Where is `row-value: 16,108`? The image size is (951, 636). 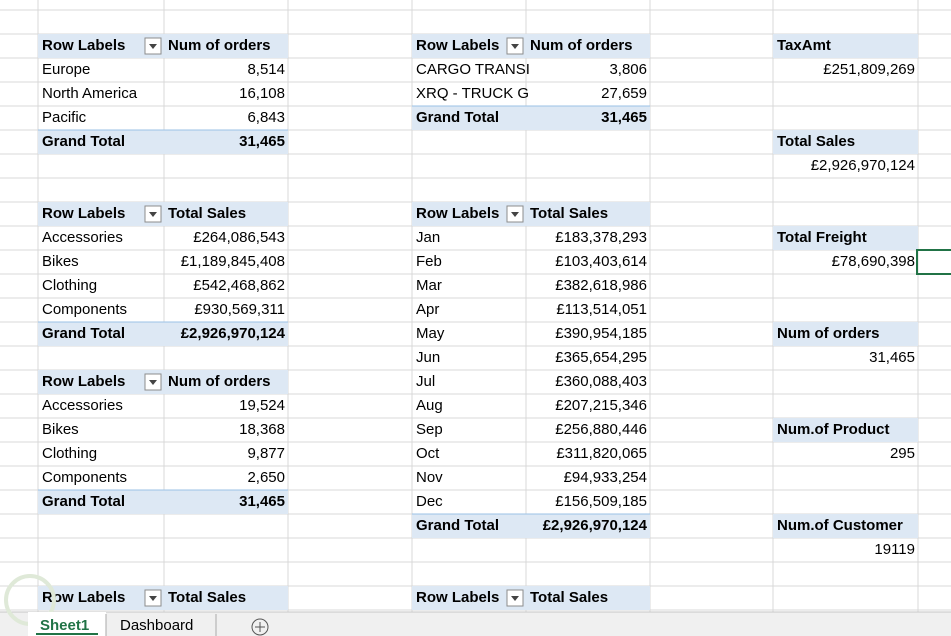
row-value: 16,108 is located at coordinates (262, 93).